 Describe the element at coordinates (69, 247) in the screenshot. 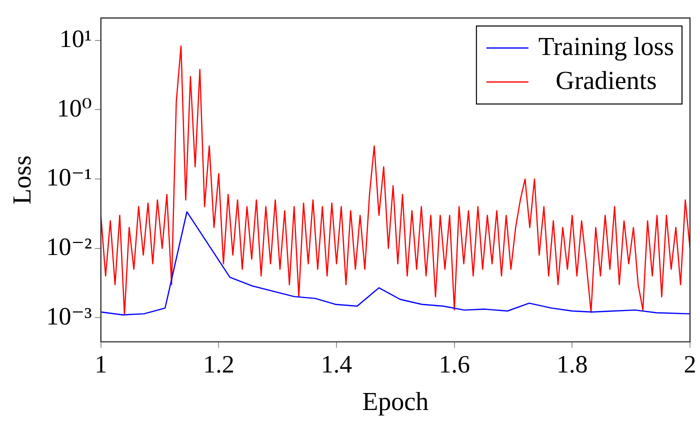

I see `y-tick-label: 10⁻²` at that location.